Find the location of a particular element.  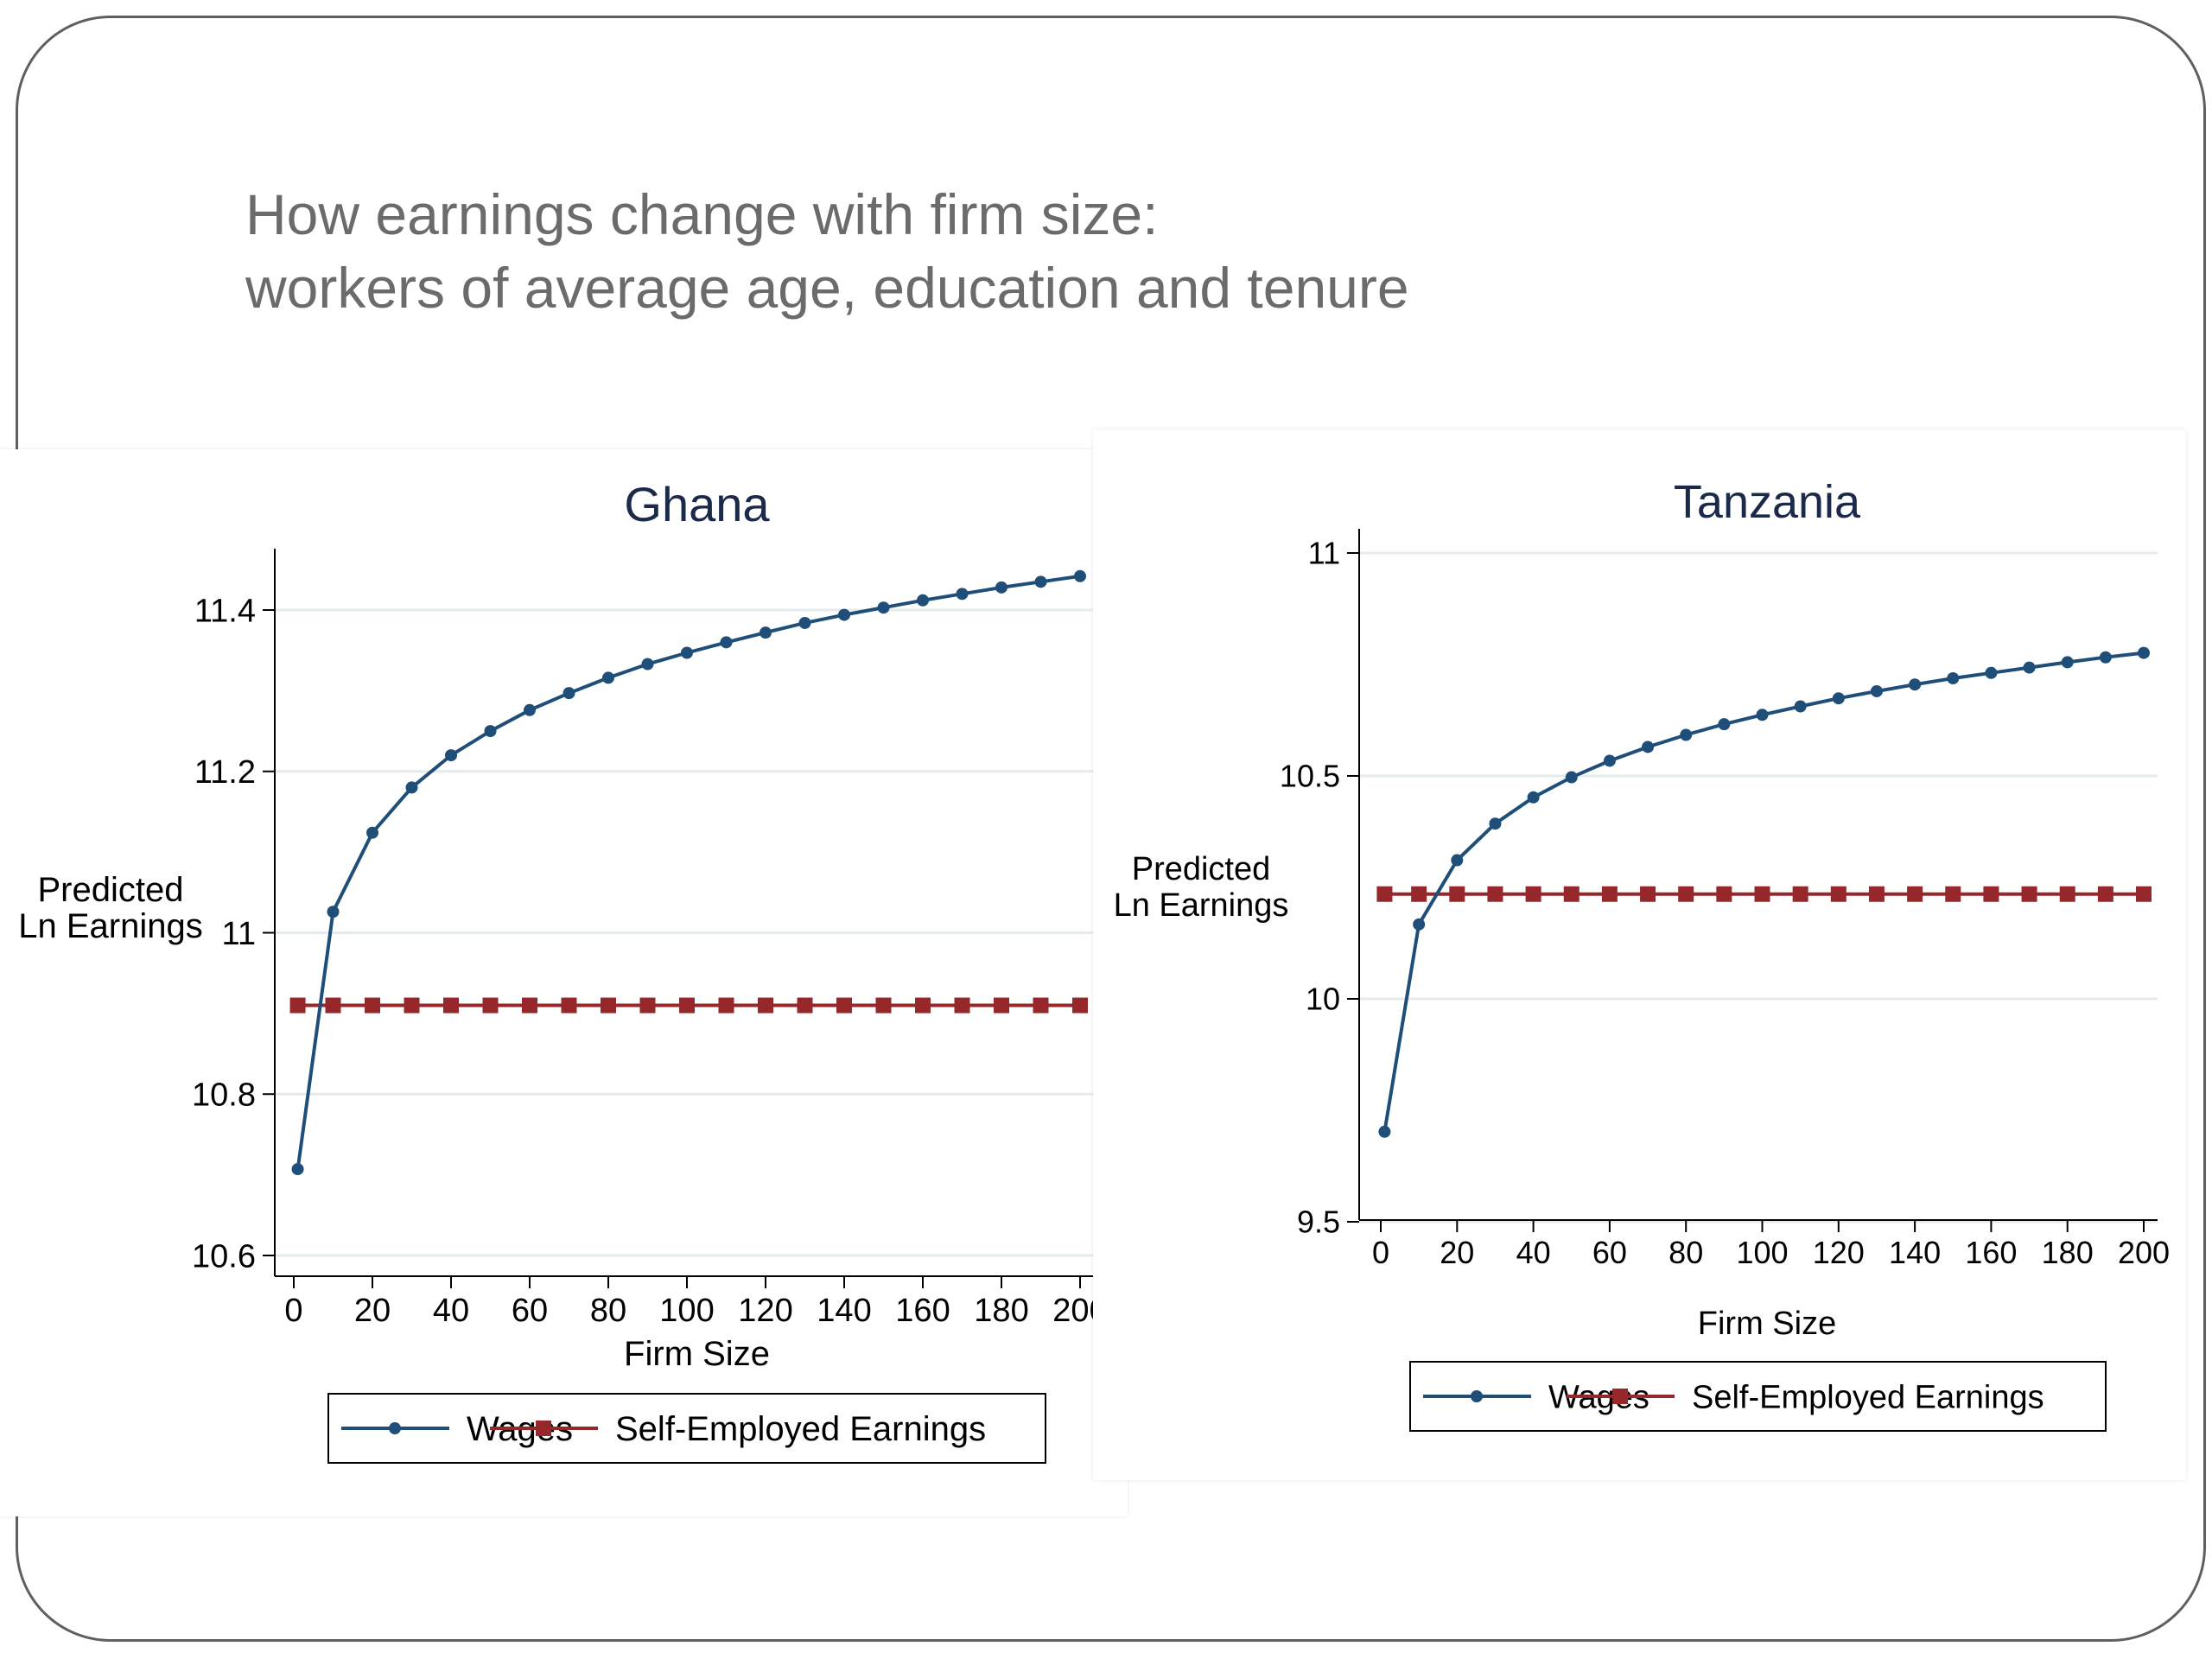

x-tick-label: 200 is located at coordinates (2144, 1252).